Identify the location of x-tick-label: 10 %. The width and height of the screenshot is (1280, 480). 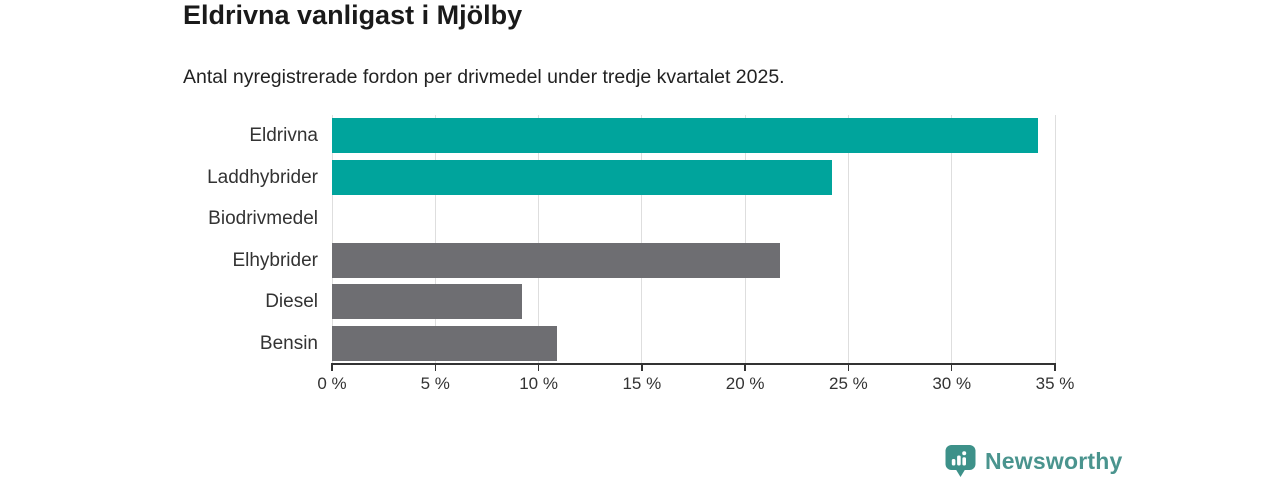
(538, 383).